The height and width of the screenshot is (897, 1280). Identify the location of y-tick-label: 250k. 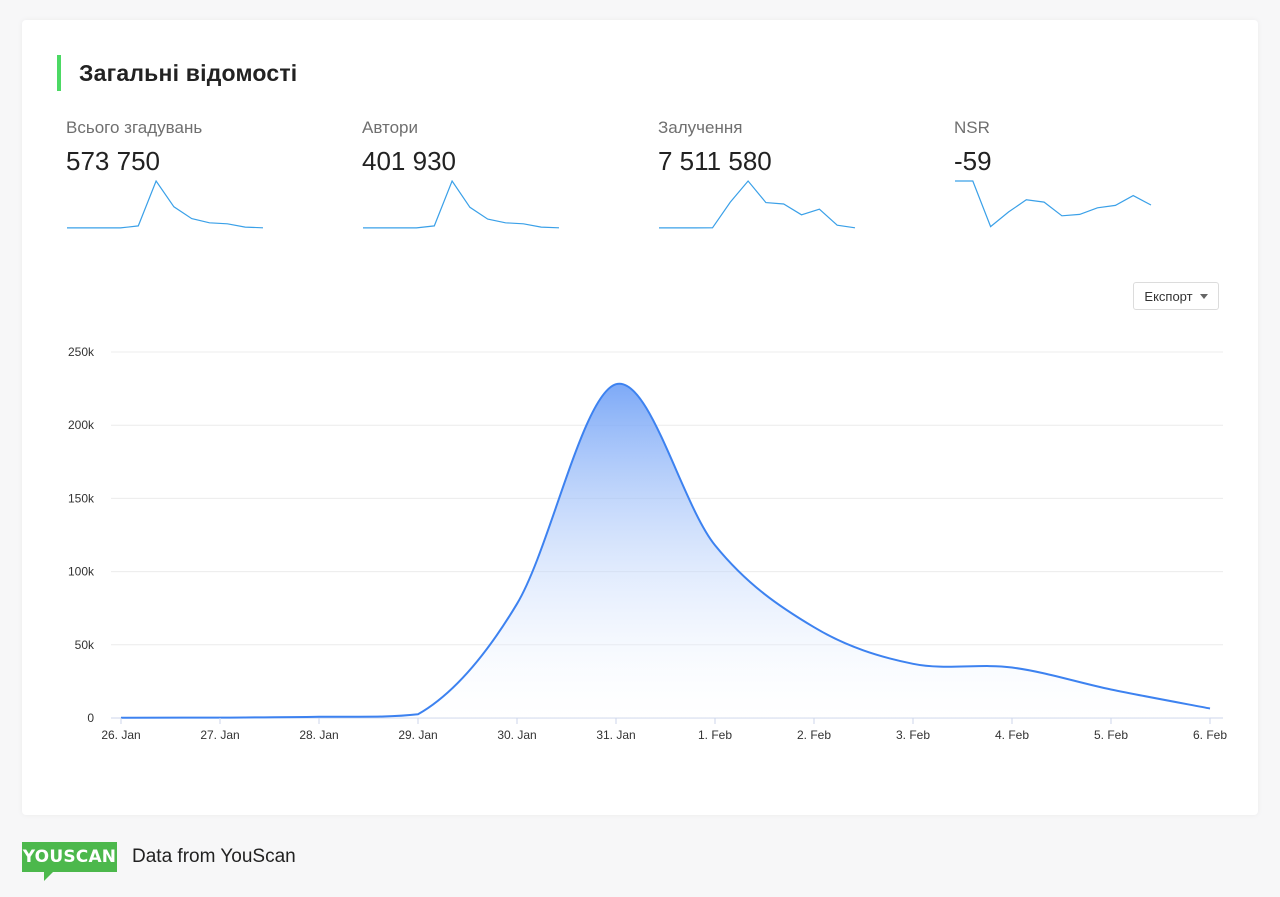
(81, 352).